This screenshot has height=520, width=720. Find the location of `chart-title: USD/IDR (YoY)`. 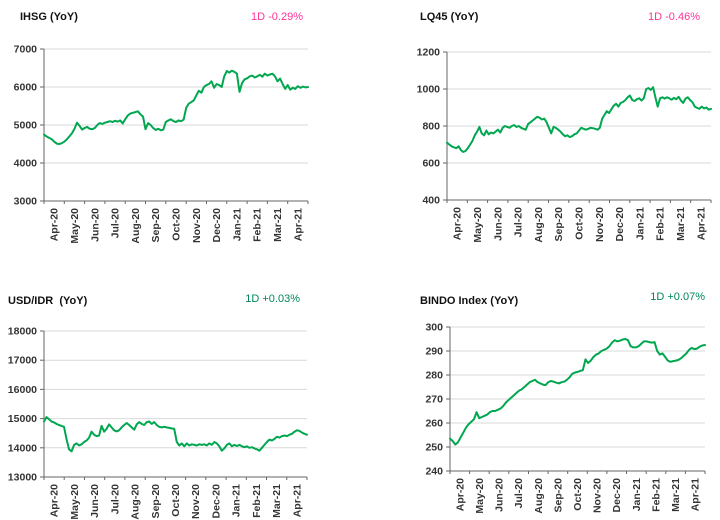

chart-title: USD/IDR (YoY) is located at coordinates (48, 301).